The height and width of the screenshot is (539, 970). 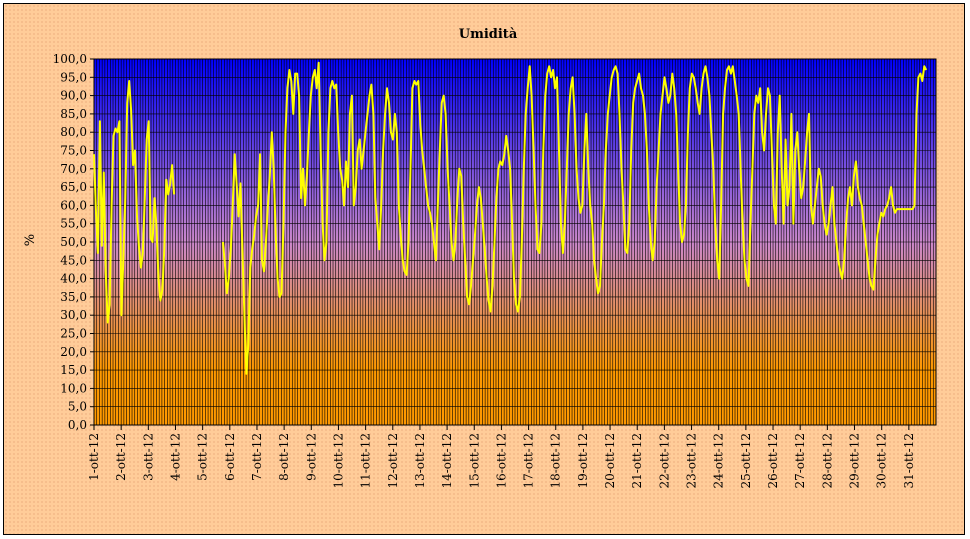 I want to click on y-tick-label: 45,0, so click(x=73, y=260).